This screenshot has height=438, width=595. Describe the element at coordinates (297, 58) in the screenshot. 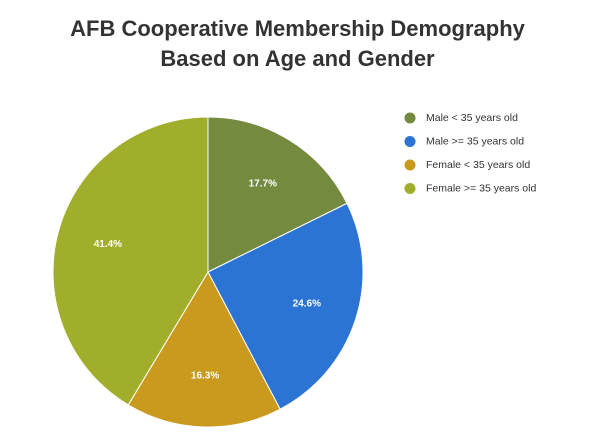

I see `chart-title-line-2: Based on Age and Gender` at that location.